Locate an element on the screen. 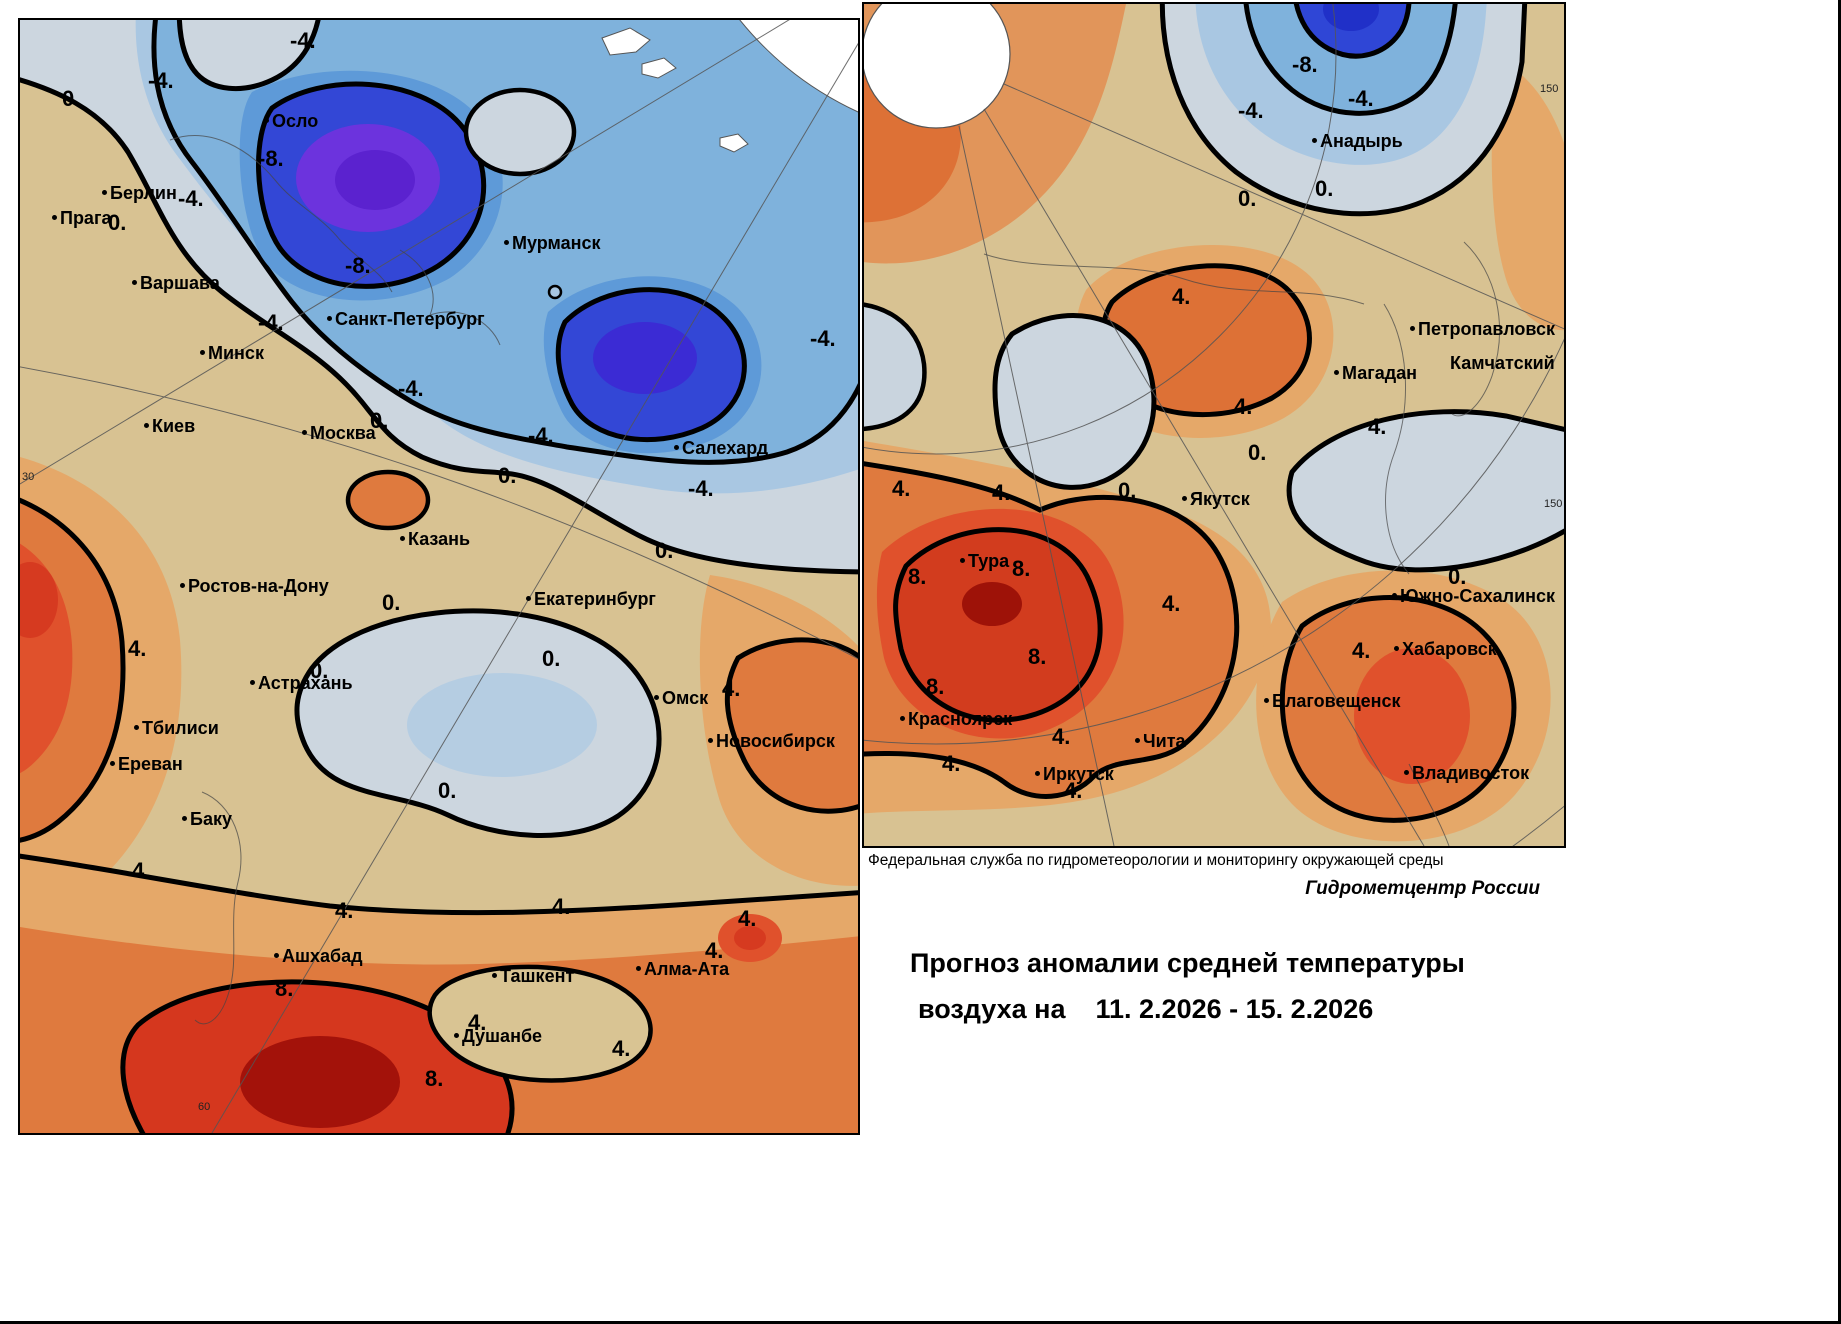 The image size is (1841, 1324). city-name: Душанбе is located at coordinates (502, 1036).